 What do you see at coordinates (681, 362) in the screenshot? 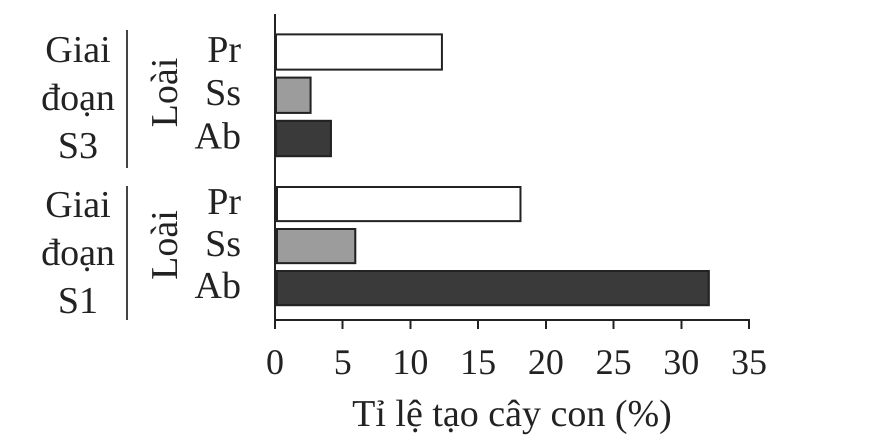
I see `x-tick-label: 30` at bounding box center [681, 362].